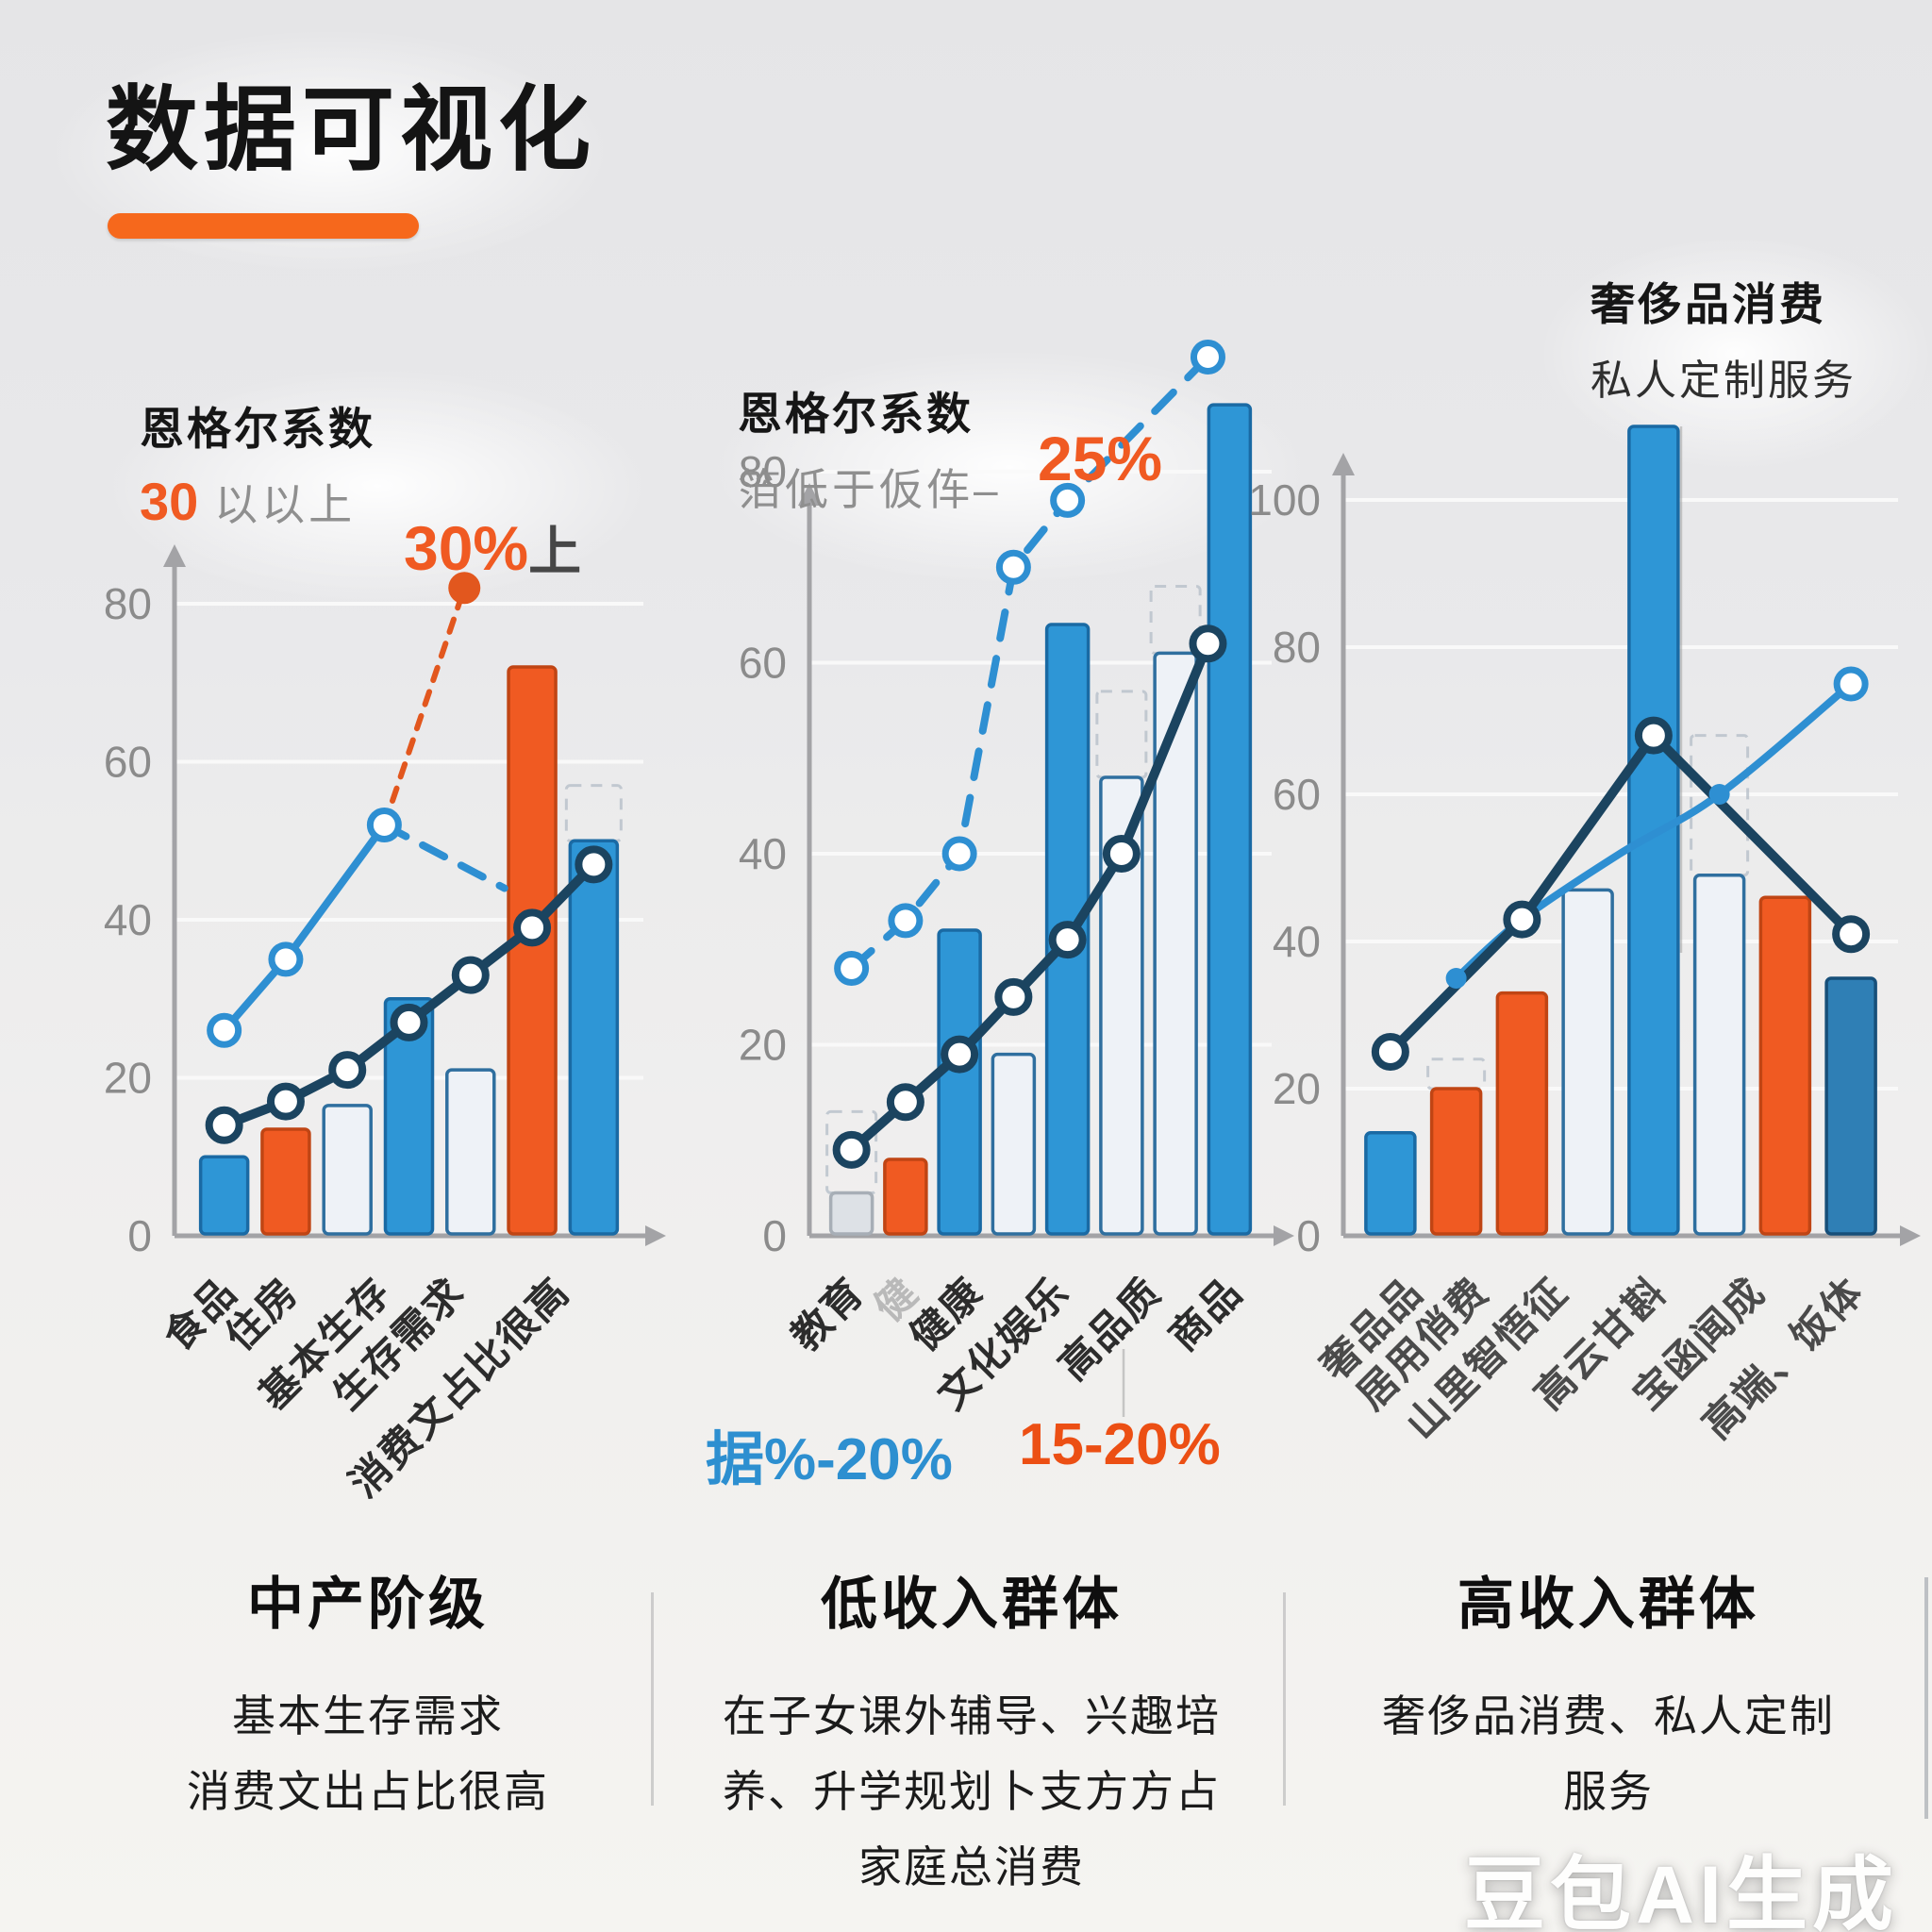 This screenshot has height=1932, width=1932. I want to click on svg-text: 商品, so click(1205, 1314).